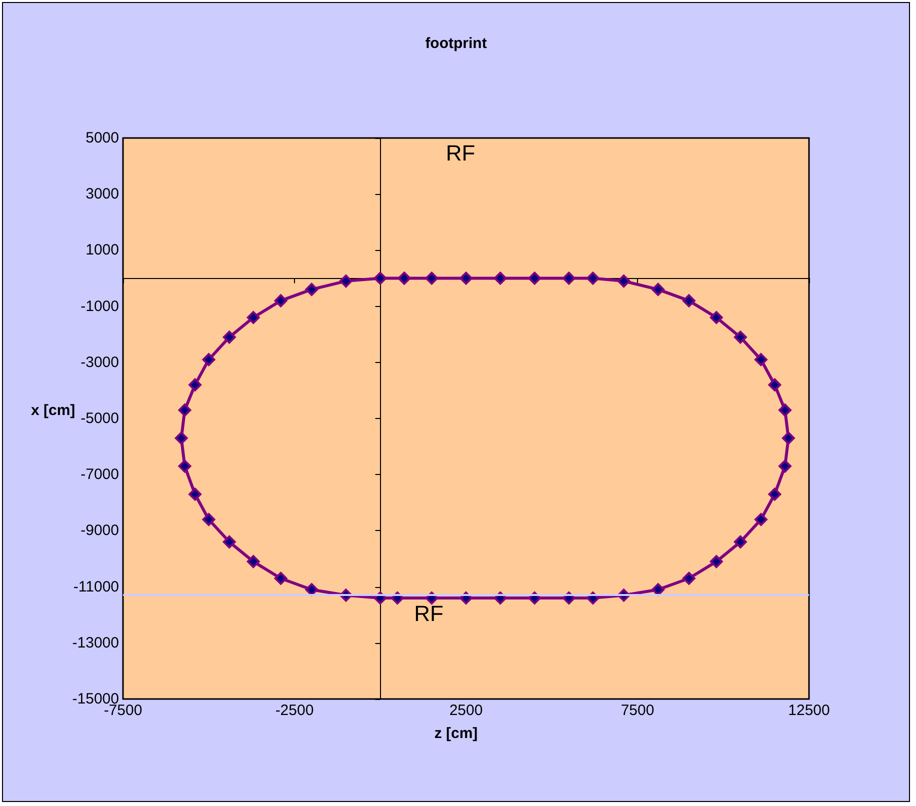 The width and height of the screenshot is (916, 806). What do you see at coordinates (99, 306) in the screenshot?
I see `y-tick-label: -1000` at bounding box center [99, 306].